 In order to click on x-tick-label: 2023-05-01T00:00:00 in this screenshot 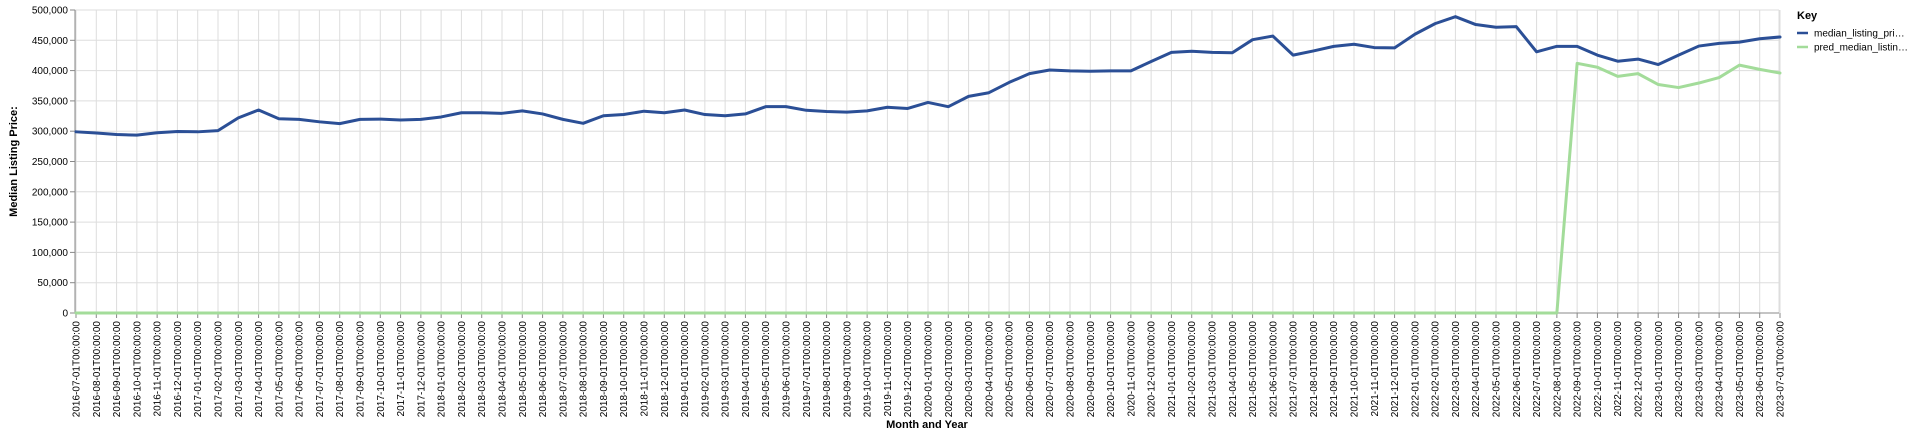, I will do `click(1740, 369)`.